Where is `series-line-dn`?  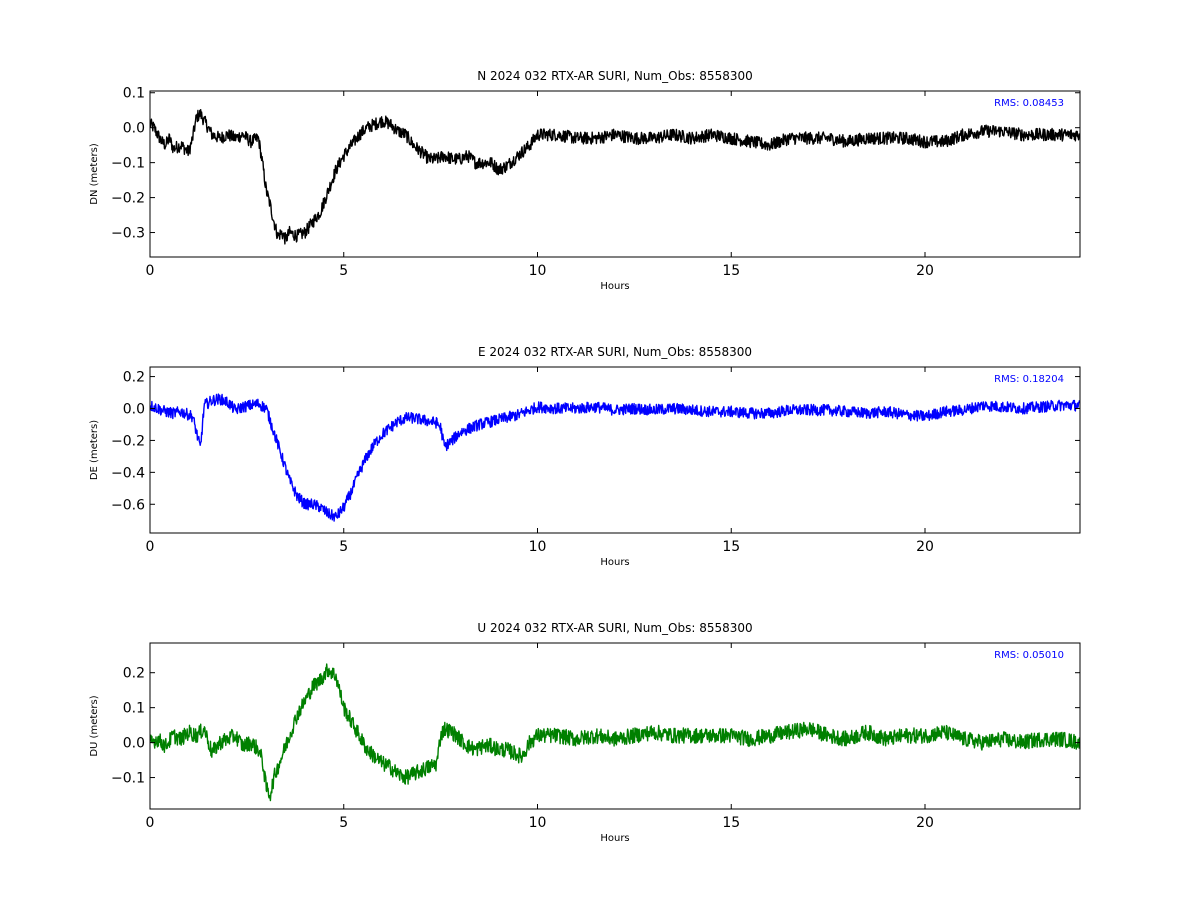
series-line-dn is located at coordinates (615, 176).